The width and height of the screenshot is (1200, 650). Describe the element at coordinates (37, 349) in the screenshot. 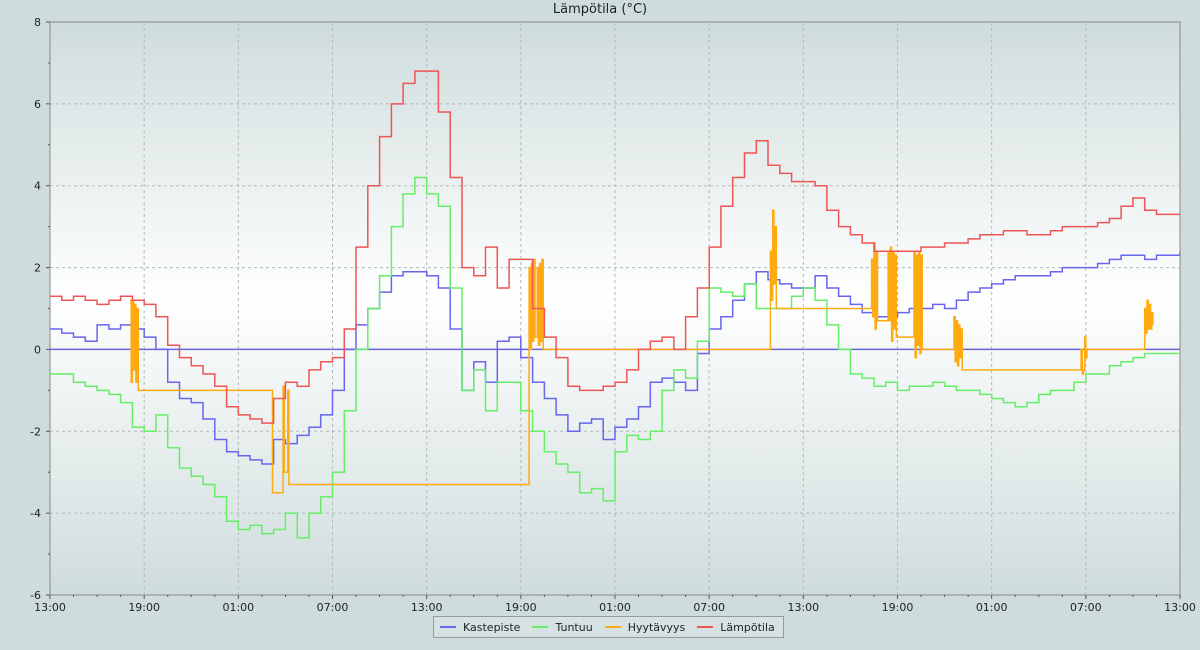

I see `y-tick-label: 0` at that location.